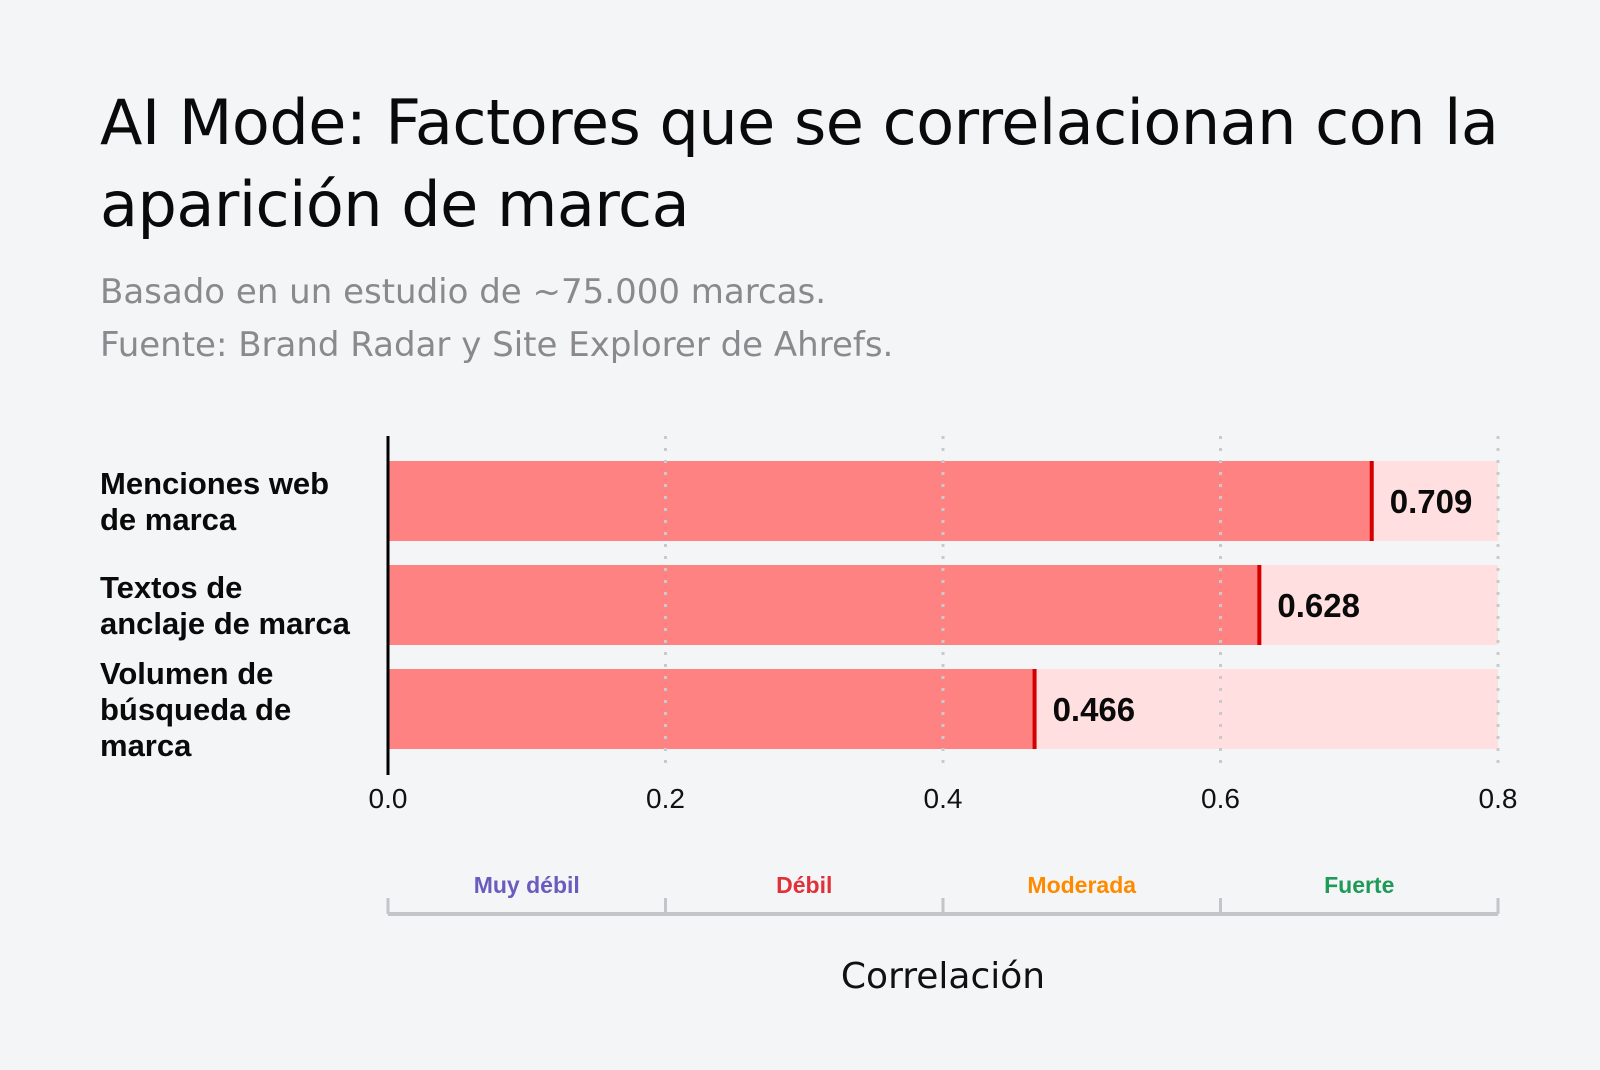 Image resolution: width=1600 pixels, height=1070 pixels. I want to click on value-label: 0.466, so click(1094, 709).